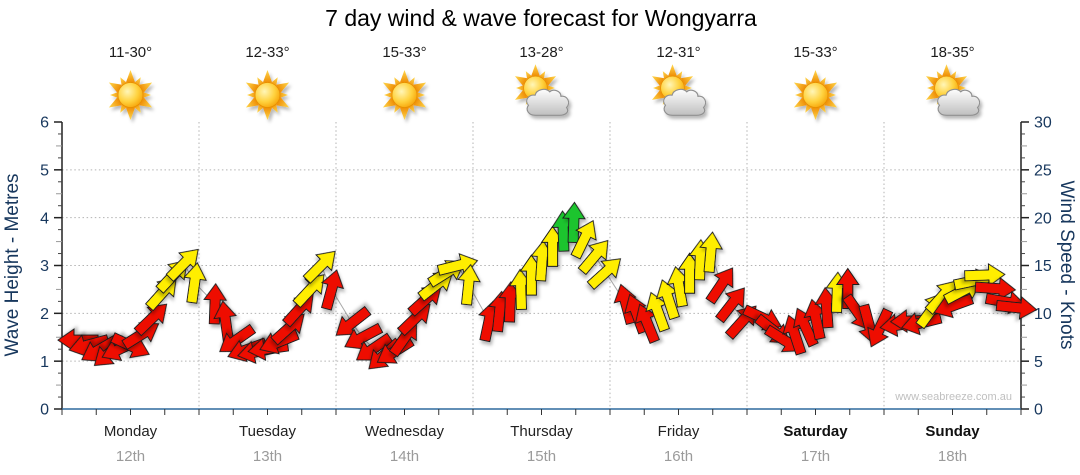 This screenshot has width=1080, height=475. Describe the element at coordinates (815, 456) in the screenshot. I see `day-date-label: 17th` at that location.